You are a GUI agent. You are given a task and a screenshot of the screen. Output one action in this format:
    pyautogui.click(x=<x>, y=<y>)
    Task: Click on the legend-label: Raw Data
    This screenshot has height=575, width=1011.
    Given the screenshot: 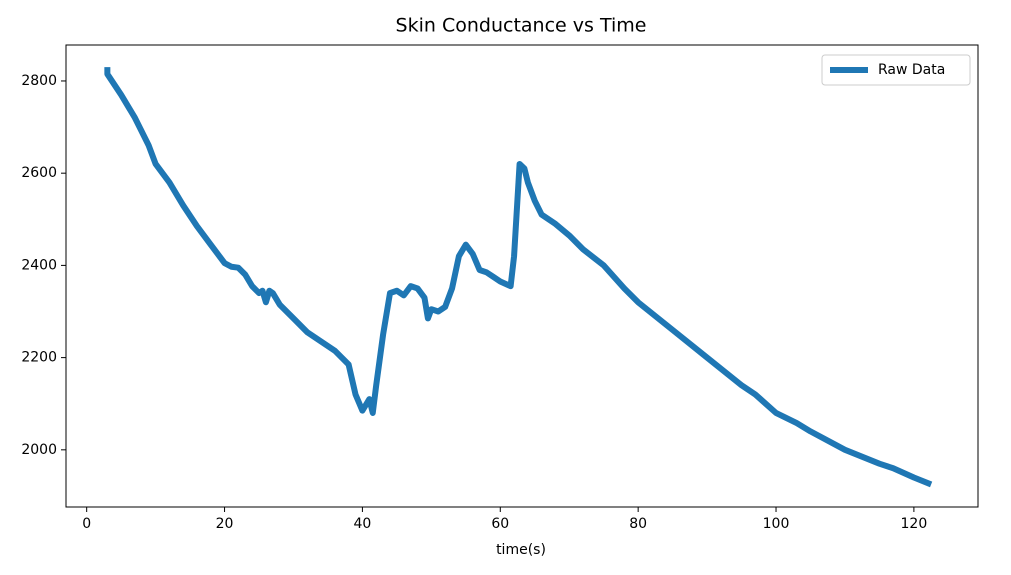 What is the action you would take?
    pyautogui.click(x=911, y=70)
    